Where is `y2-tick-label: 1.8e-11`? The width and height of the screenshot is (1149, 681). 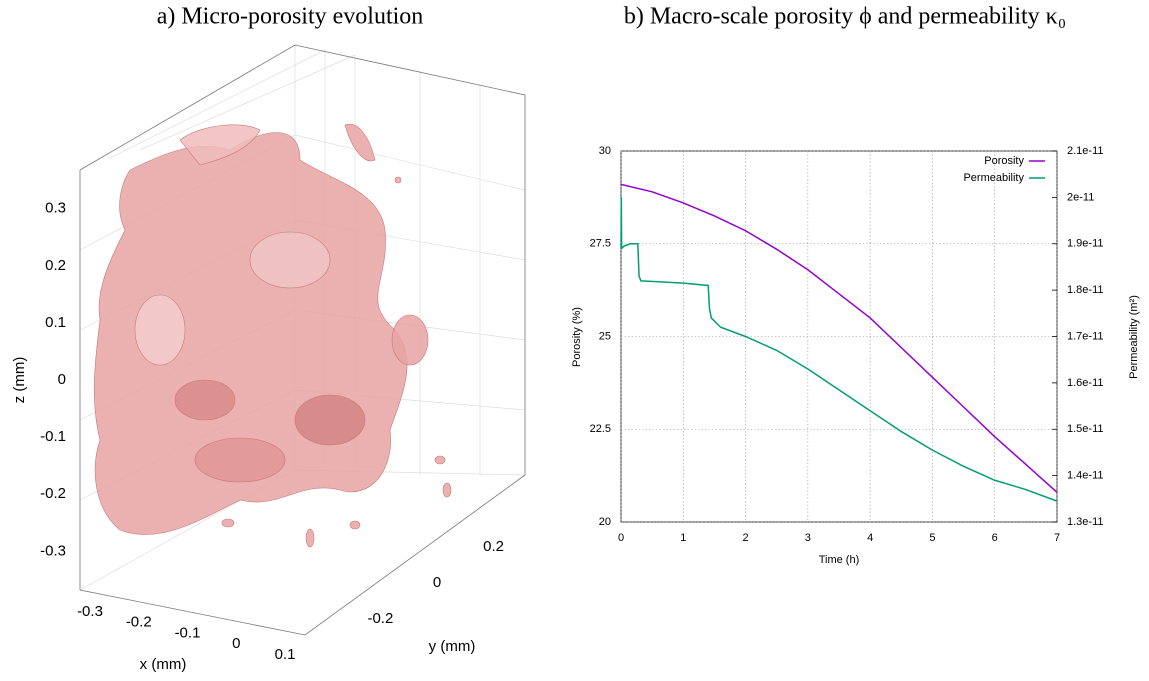 y2-tick-label: 1.8e-11 is located at coordinates (1085, 290).